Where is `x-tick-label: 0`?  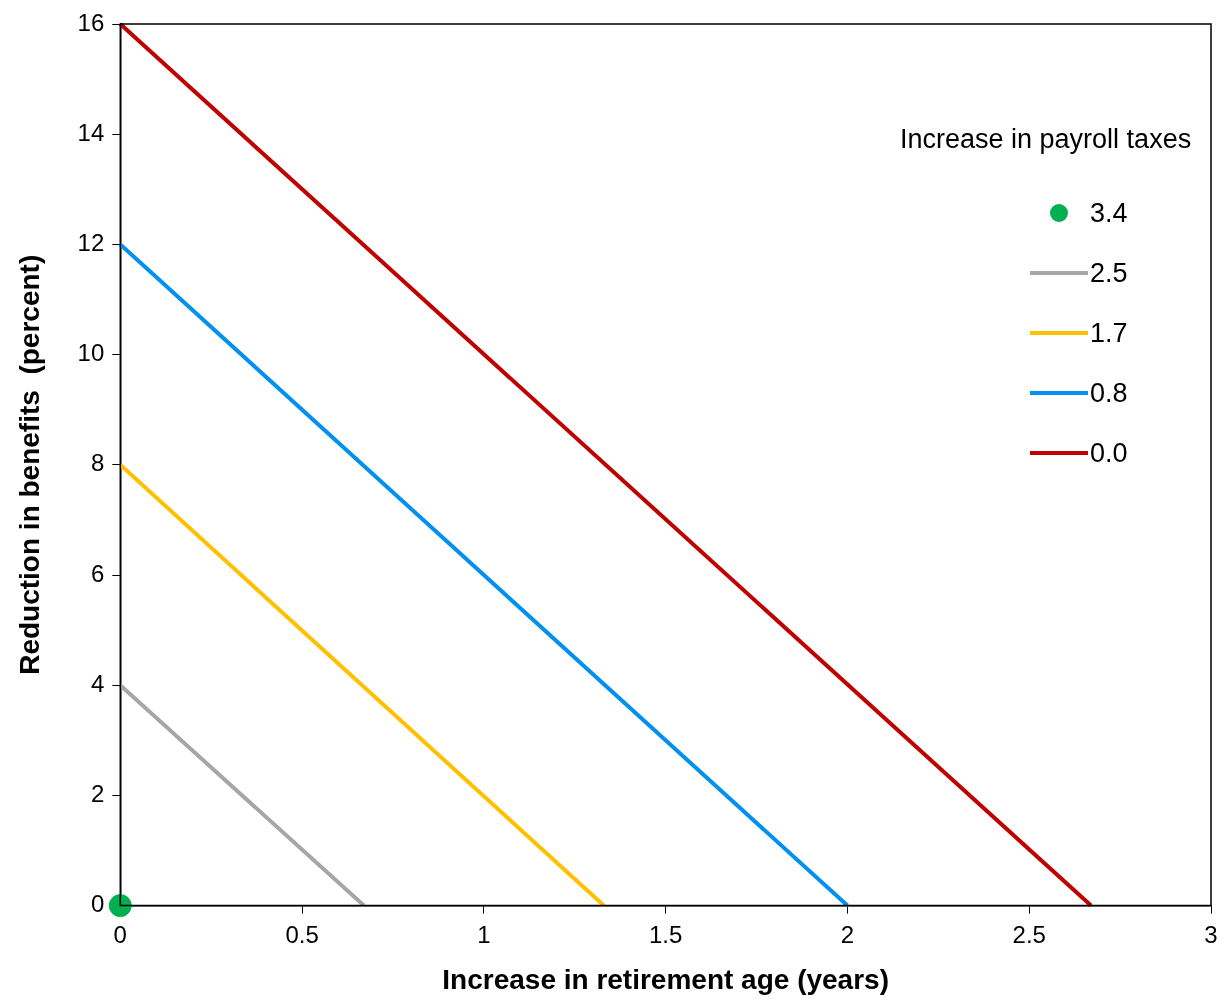
x-tick-label: 0 is located at coordinates (120, 934).